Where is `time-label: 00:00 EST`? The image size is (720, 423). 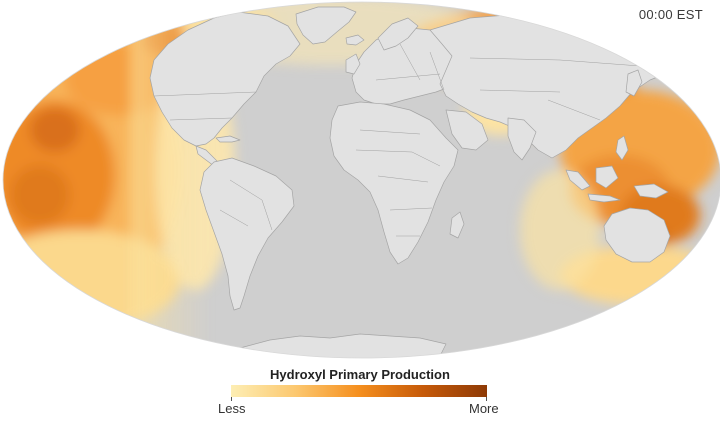 time-label: 00:00 EST is located at coordinates (670, 14).